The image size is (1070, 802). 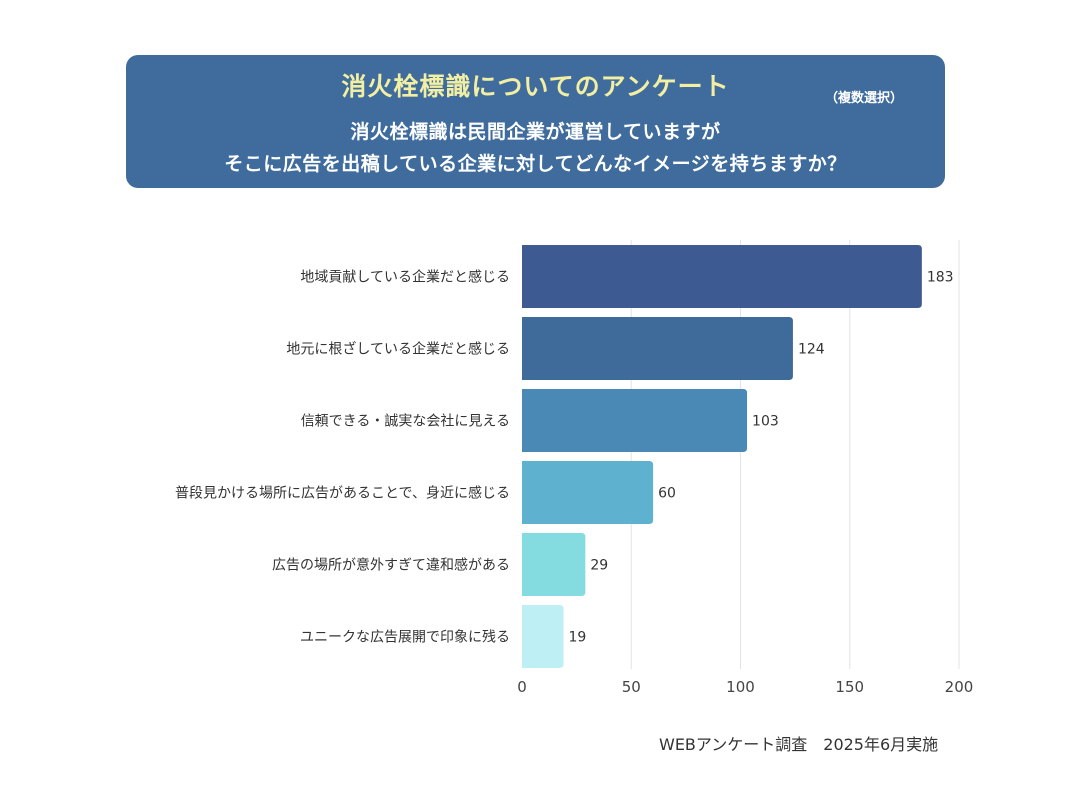 What do you see at coordinates (849, 687) in the screenshot?
I see `x-tick-label: 150` at bounding box center [849, 687].